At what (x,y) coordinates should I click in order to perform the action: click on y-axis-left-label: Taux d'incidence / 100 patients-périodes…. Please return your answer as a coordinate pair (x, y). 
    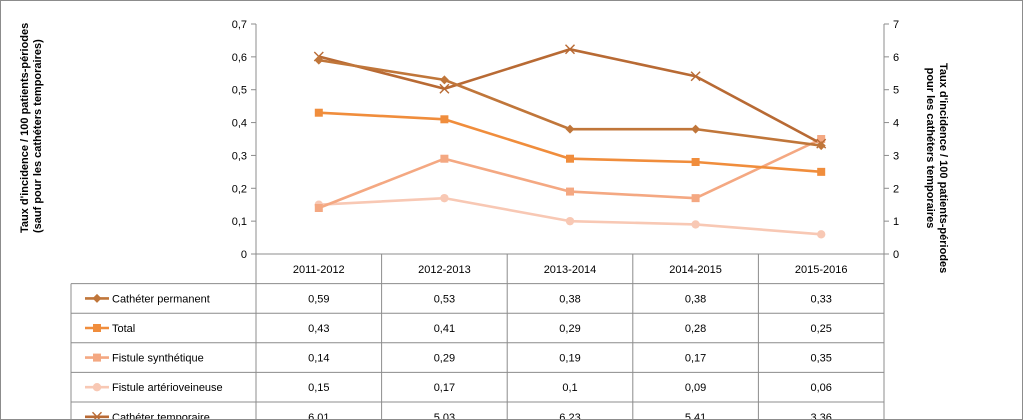
    Looking at the image, I should click on (33, 127).